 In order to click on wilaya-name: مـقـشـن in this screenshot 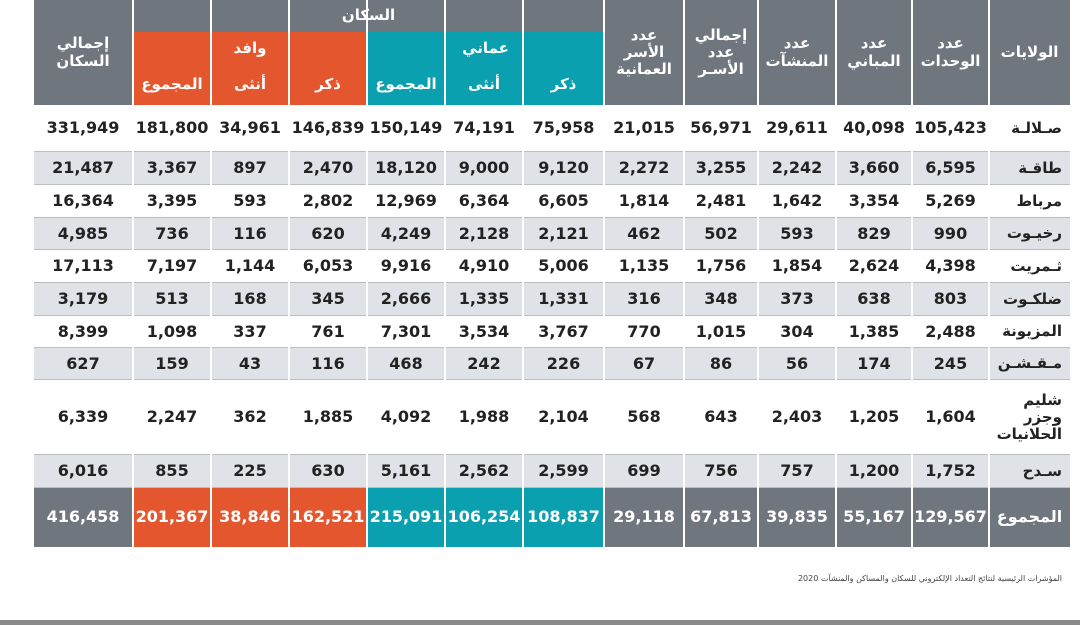, I will do `click(1029, 364)`.